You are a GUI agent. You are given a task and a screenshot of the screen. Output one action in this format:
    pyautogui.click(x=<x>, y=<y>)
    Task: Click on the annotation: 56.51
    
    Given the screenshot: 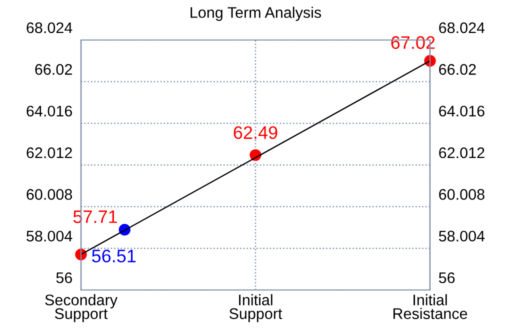 What is the action you would take?
    pyautogui.click(x=114, y=256)
    